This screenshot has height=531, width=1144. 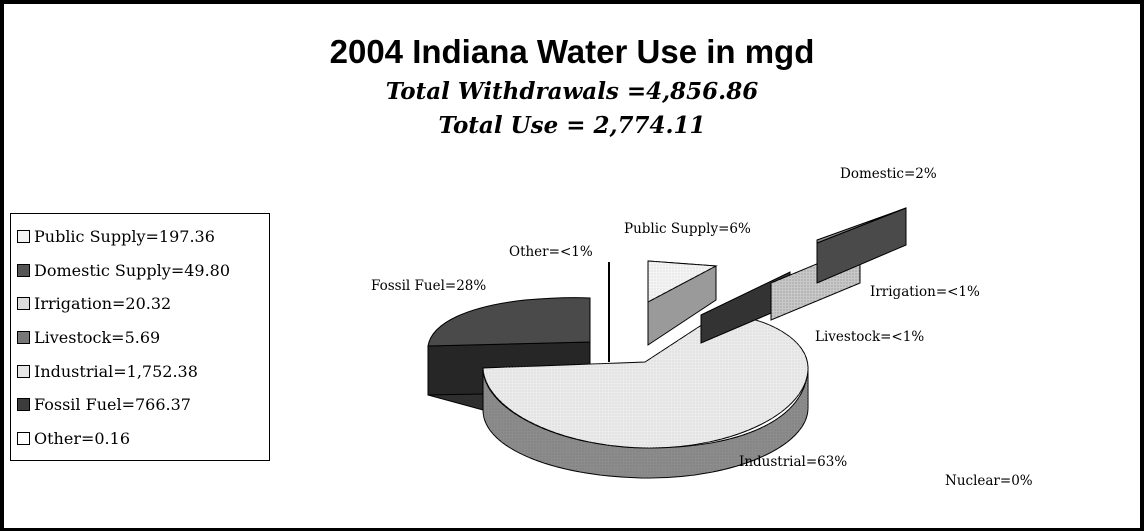 I want to click on legend-entry-irrigation: Irrigation=20.32, so click(x=143, y=304).